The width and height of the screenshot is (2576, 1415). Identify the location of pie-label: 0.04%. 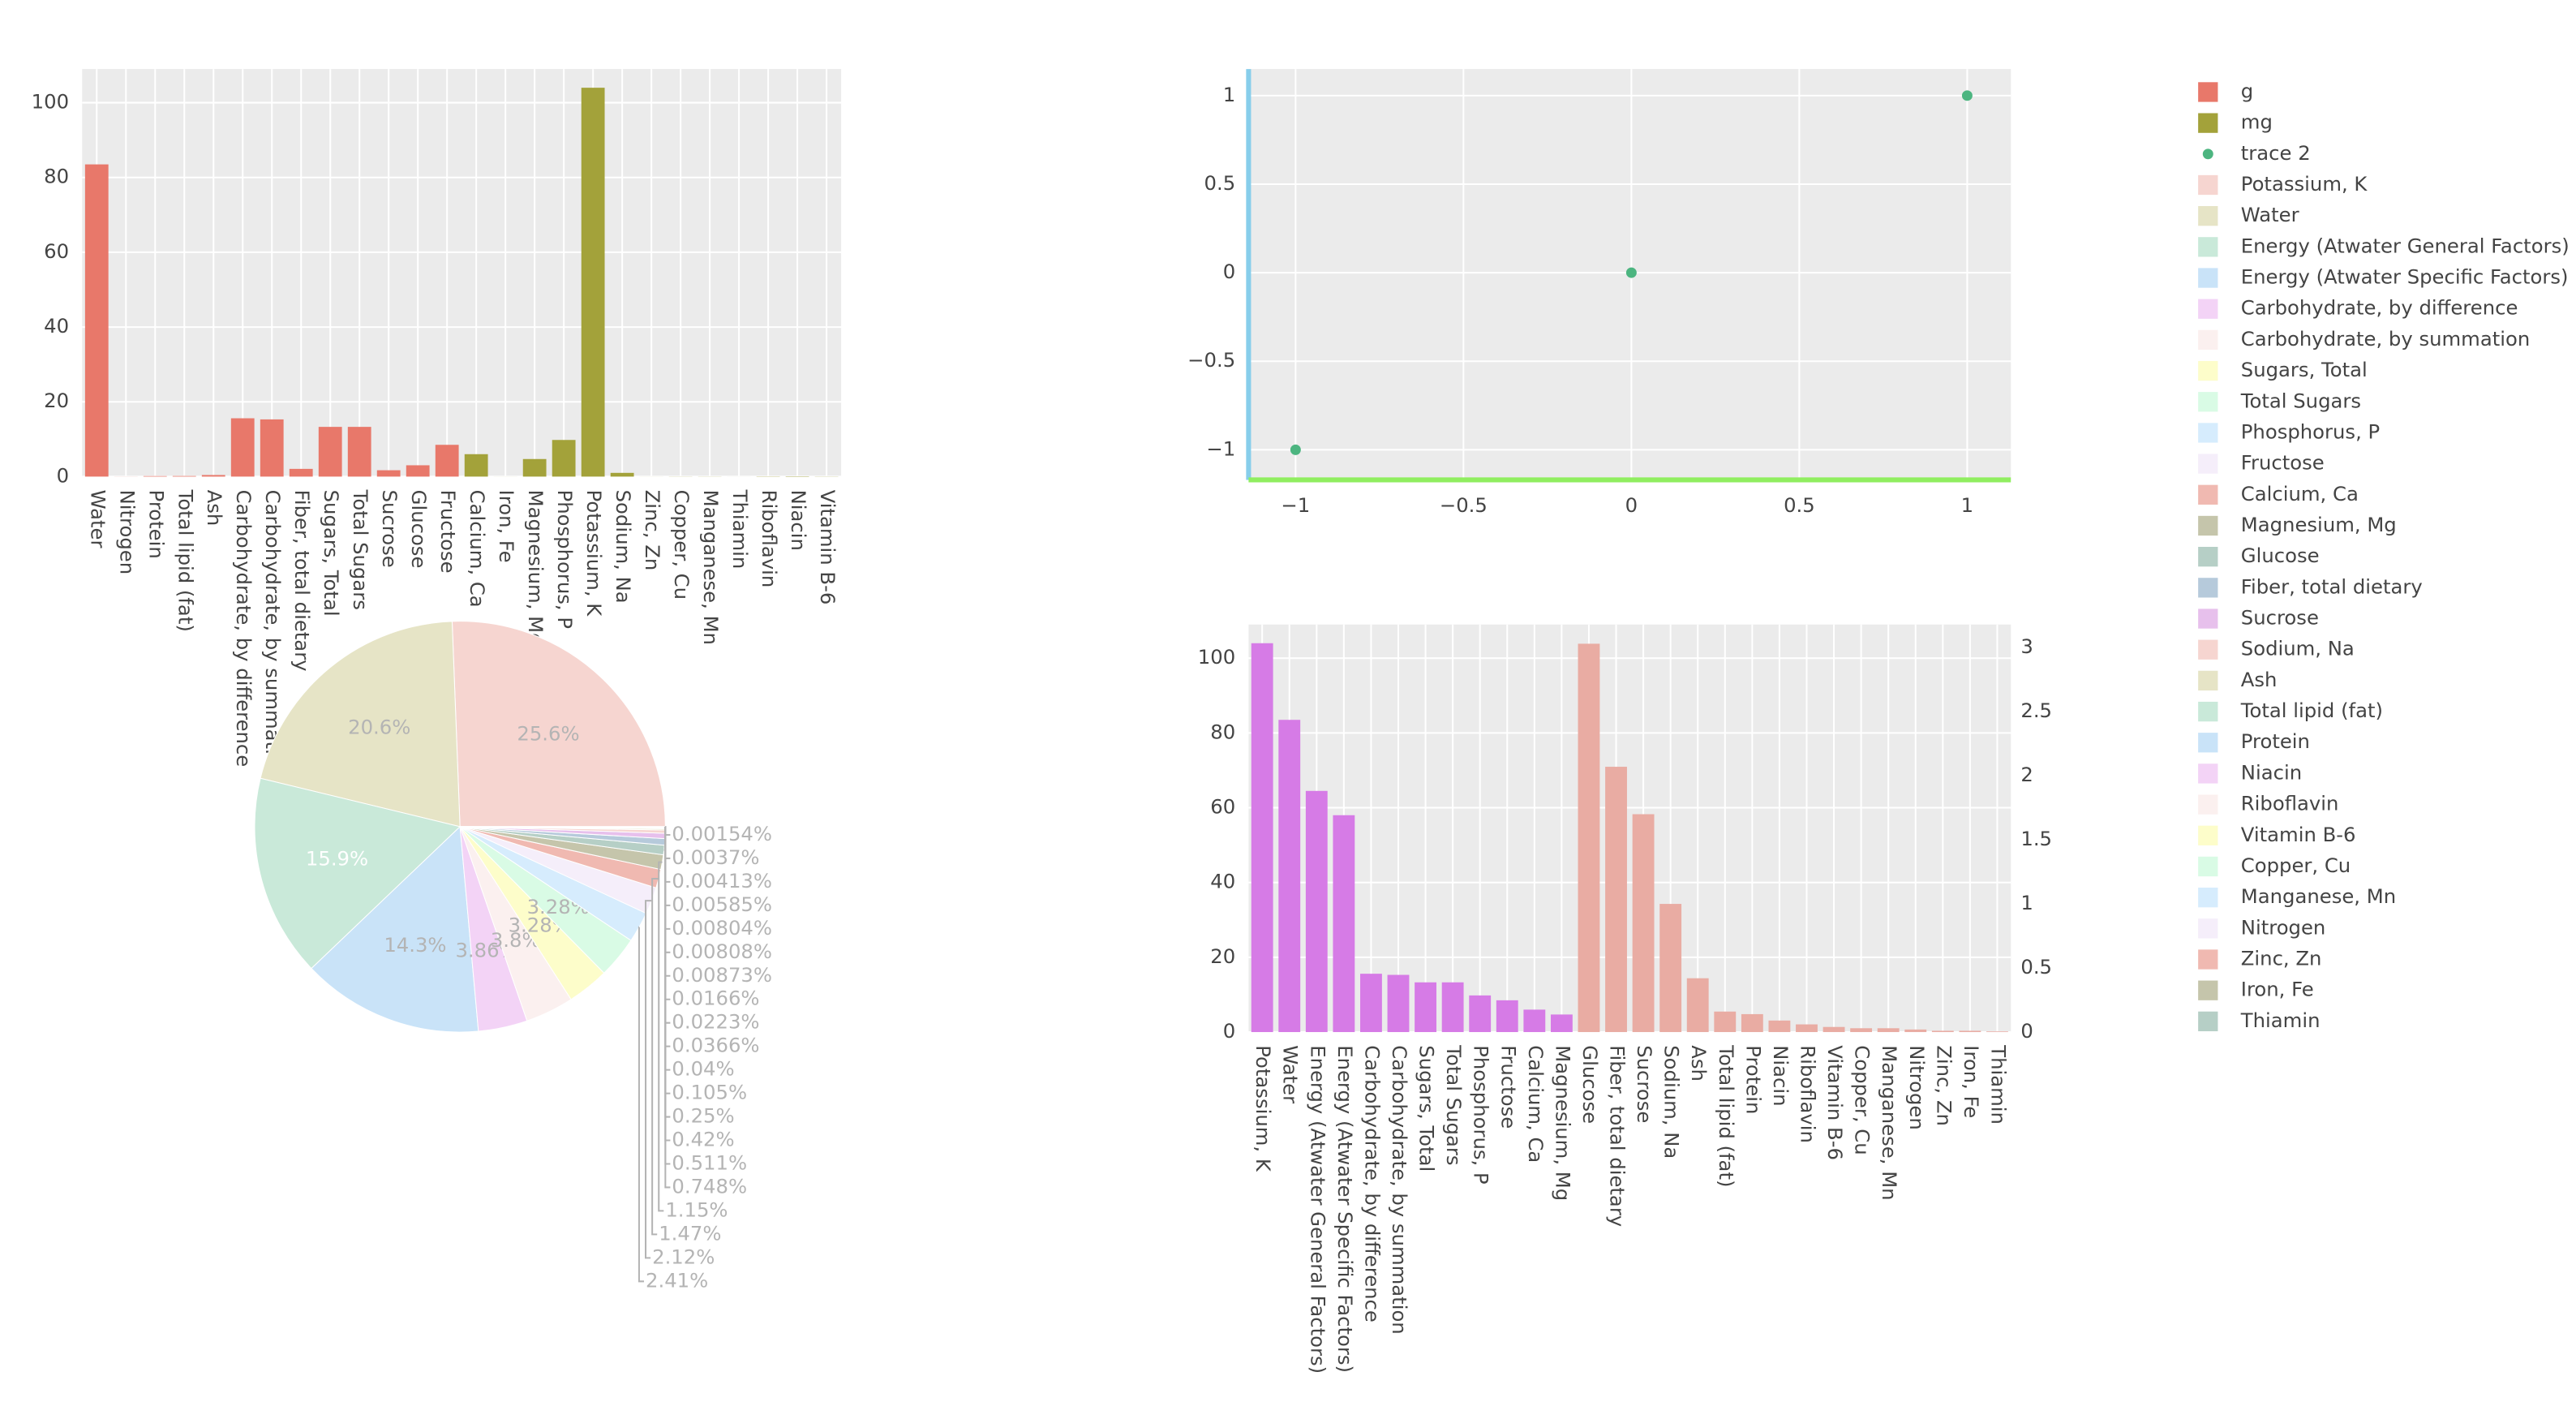
(703, 1069).